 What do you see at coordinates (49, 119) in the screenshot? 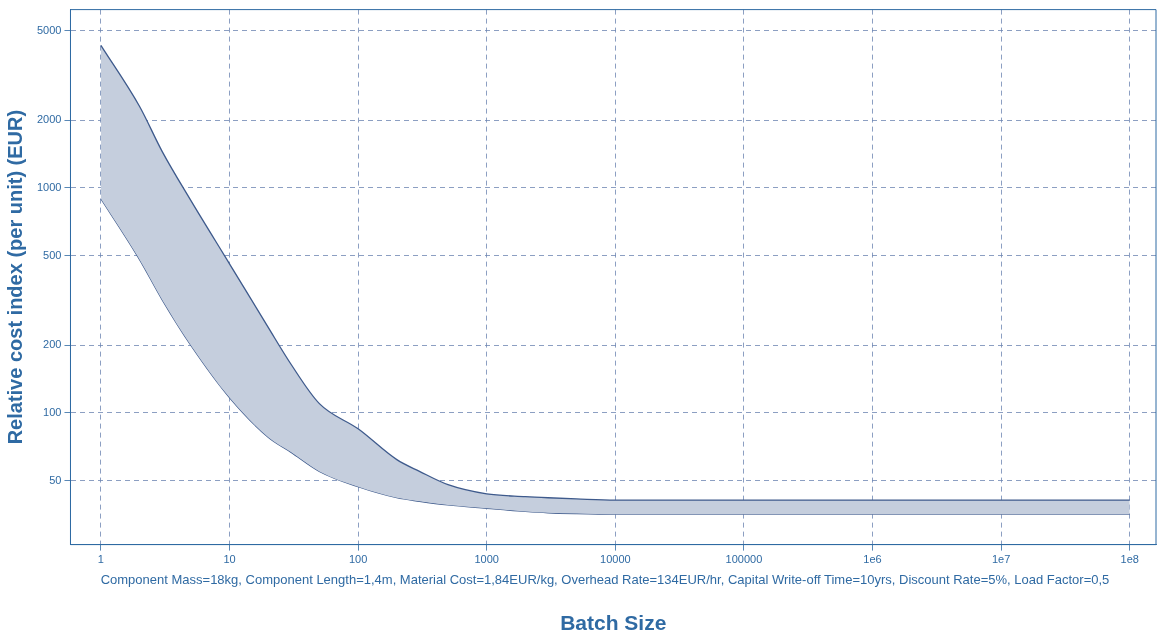
I see `y-tick-label: 2000` at bounding box center [49, 119].